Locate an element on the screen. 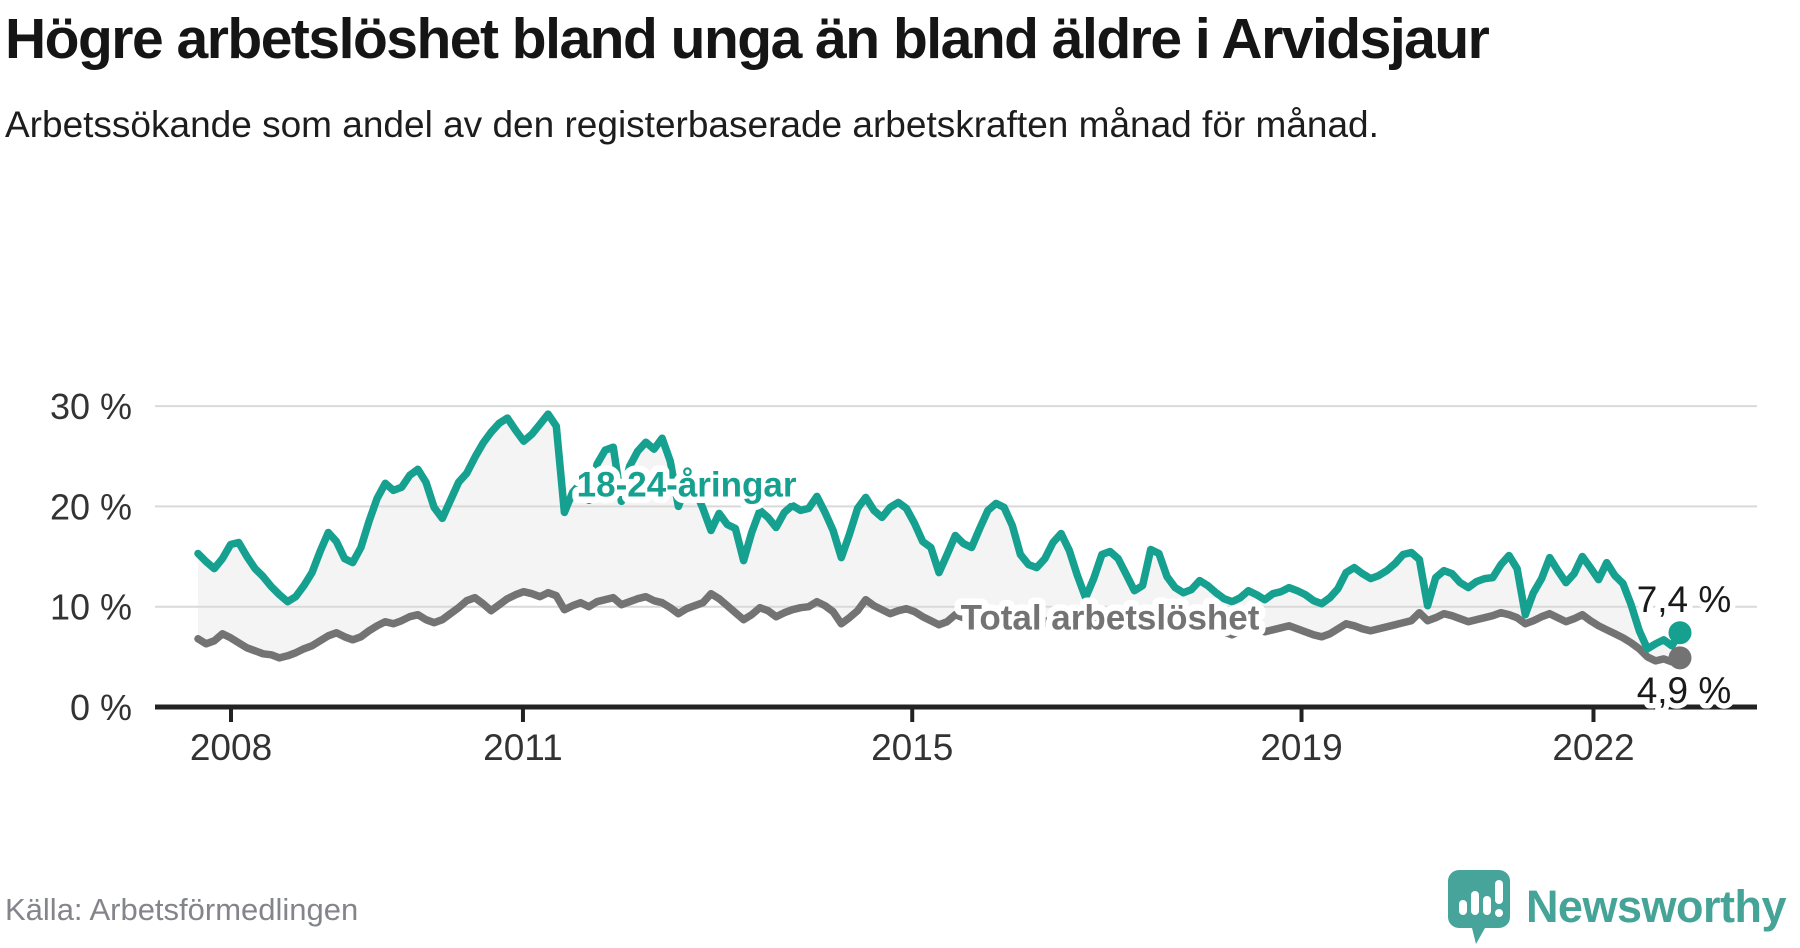 The height and width of the screenshot is (948, 1800). series-label: Total arbetslöshet is located at coordinates (1110, 618).